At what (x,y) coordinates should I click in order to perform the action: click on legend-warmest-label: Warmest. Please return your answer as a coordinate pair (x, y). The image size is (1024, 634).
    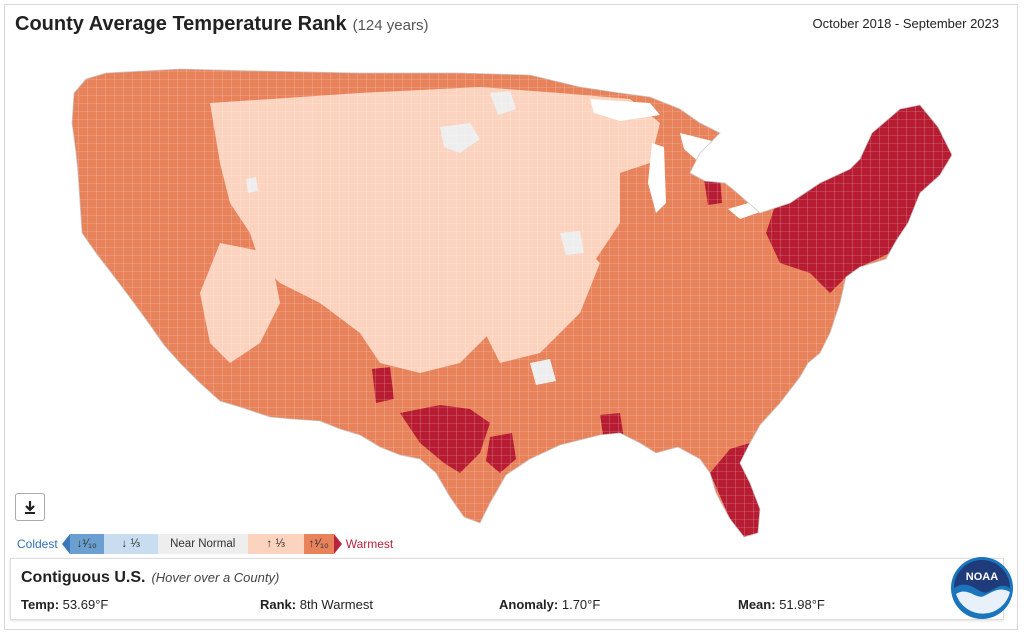
    Looking at the image, I should click on (369, 544).